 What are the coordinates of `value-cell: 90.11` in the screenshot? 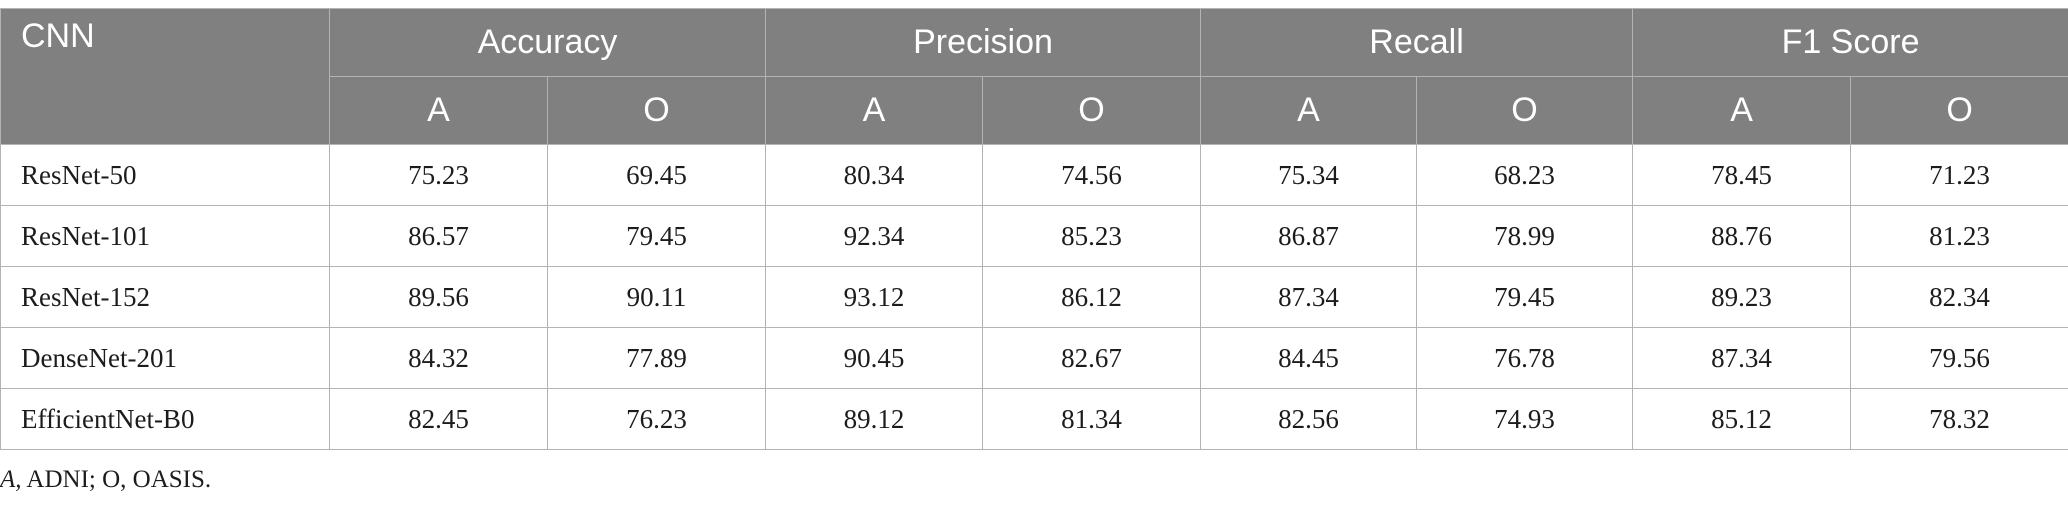 It's located at (656, 297).